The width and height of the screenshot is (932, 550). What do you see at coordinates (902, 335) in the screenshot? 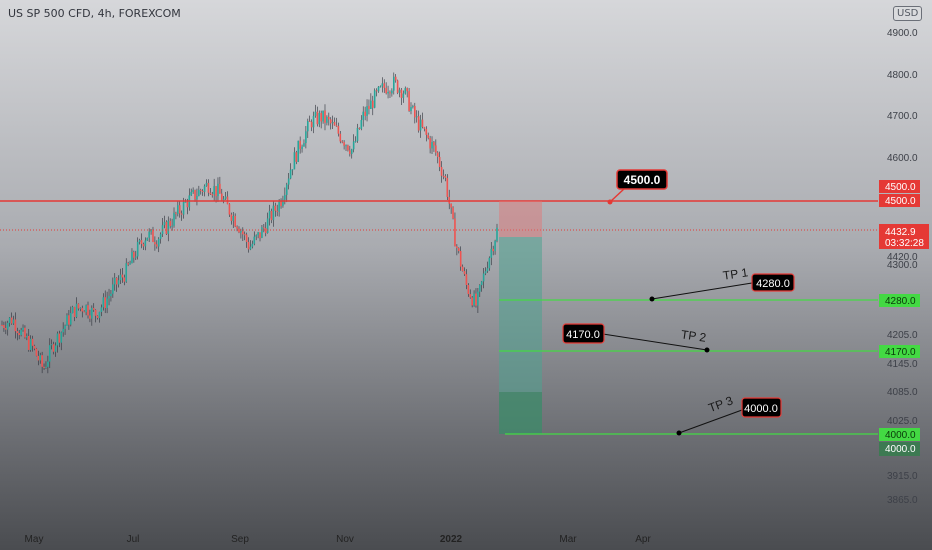
I see `y-tick-label: 4205.0` at bounding box center [902, 335].